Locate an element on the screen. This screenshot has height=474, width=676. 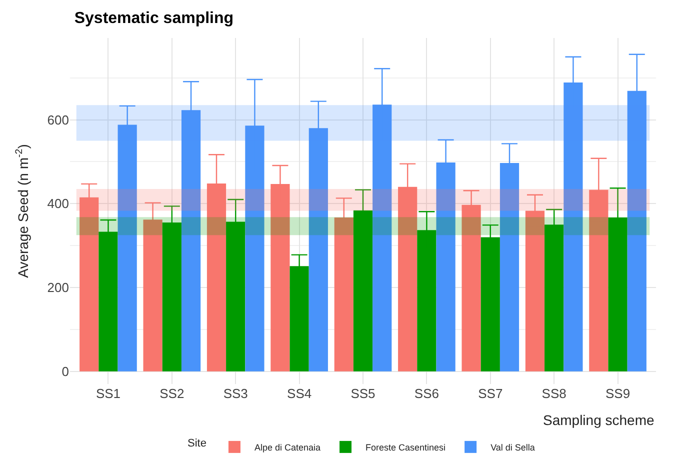
y-tick-label: 400 is located at coordinates (58, 204).